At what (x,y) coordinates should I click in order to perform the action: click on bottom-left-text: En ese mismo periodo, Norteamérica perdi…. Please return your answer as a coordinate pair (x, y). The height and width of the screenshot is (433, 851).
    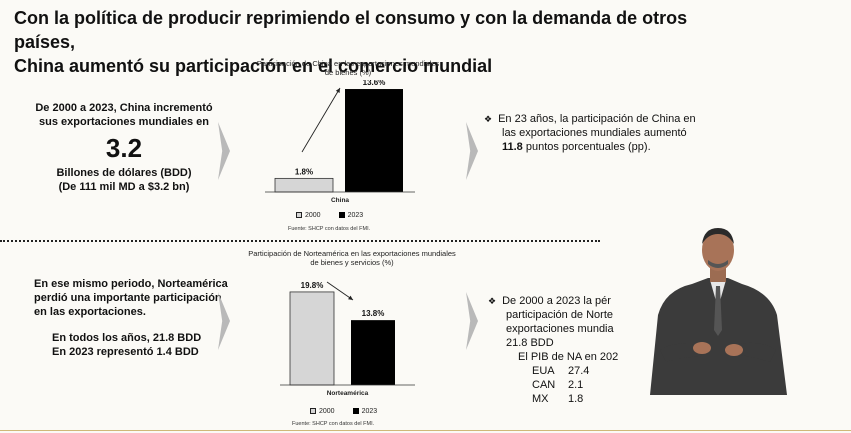
    Looking at the image, I should click on (131, 318).